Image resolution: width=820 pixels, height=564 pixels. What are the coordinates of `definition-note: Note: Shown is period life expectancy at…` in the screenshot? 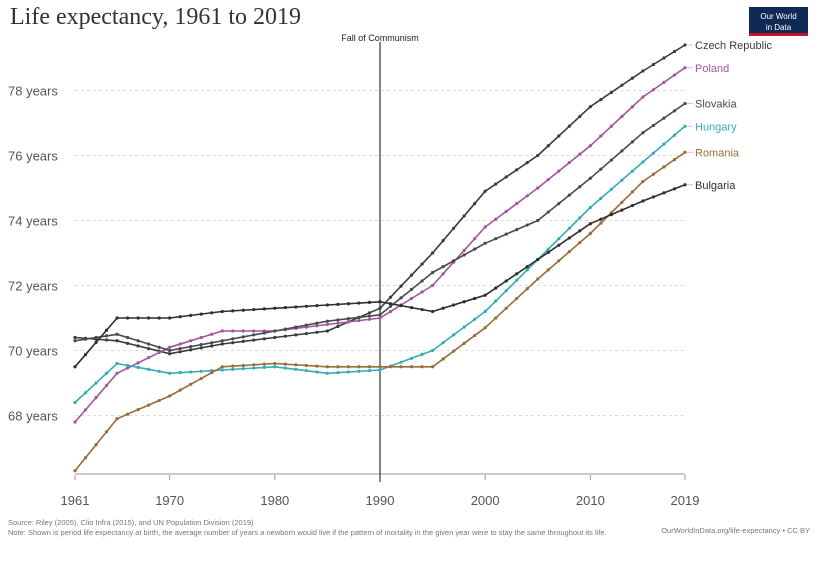 It's located at (307, 532).